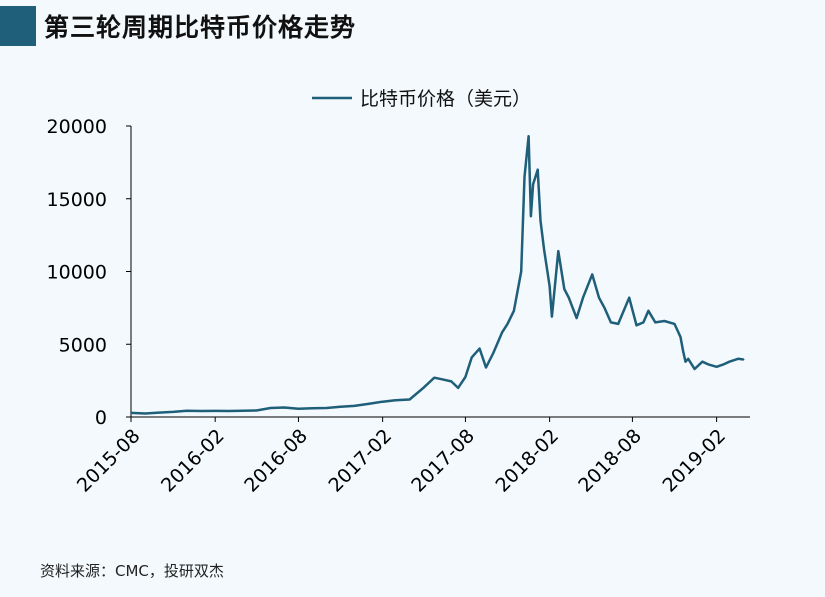 This screenshot has width=825, height=597. What do you see at coordinates (360, 461) in the screenshot?
I see `x-tick-label: 2017-02` at bounding box center [360, 461].